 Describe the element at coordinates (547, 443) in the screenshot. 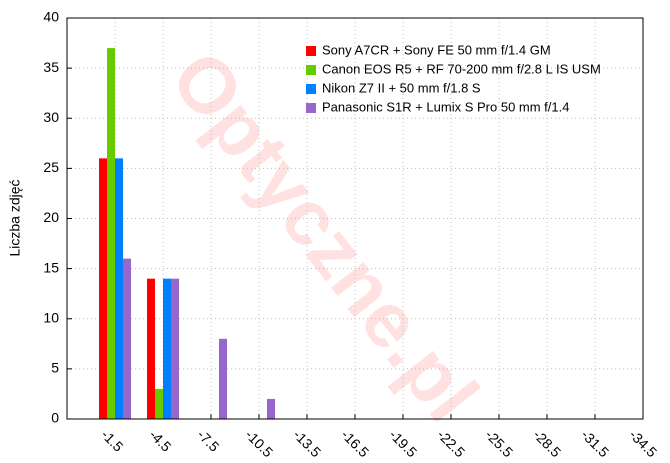

I see `x-tick-label: -28.5` at that location.